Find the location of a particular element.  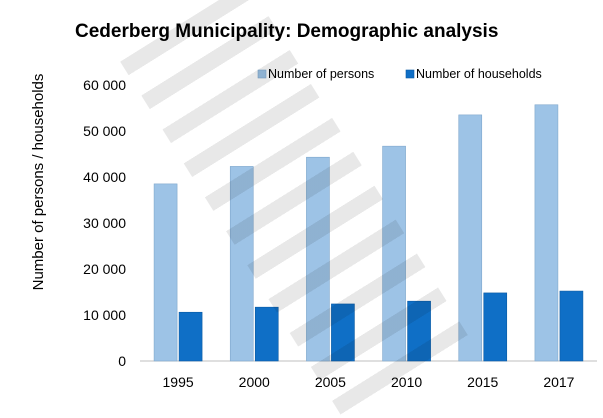

x-tick-label: 2005 is located at coordinates (330, 382).